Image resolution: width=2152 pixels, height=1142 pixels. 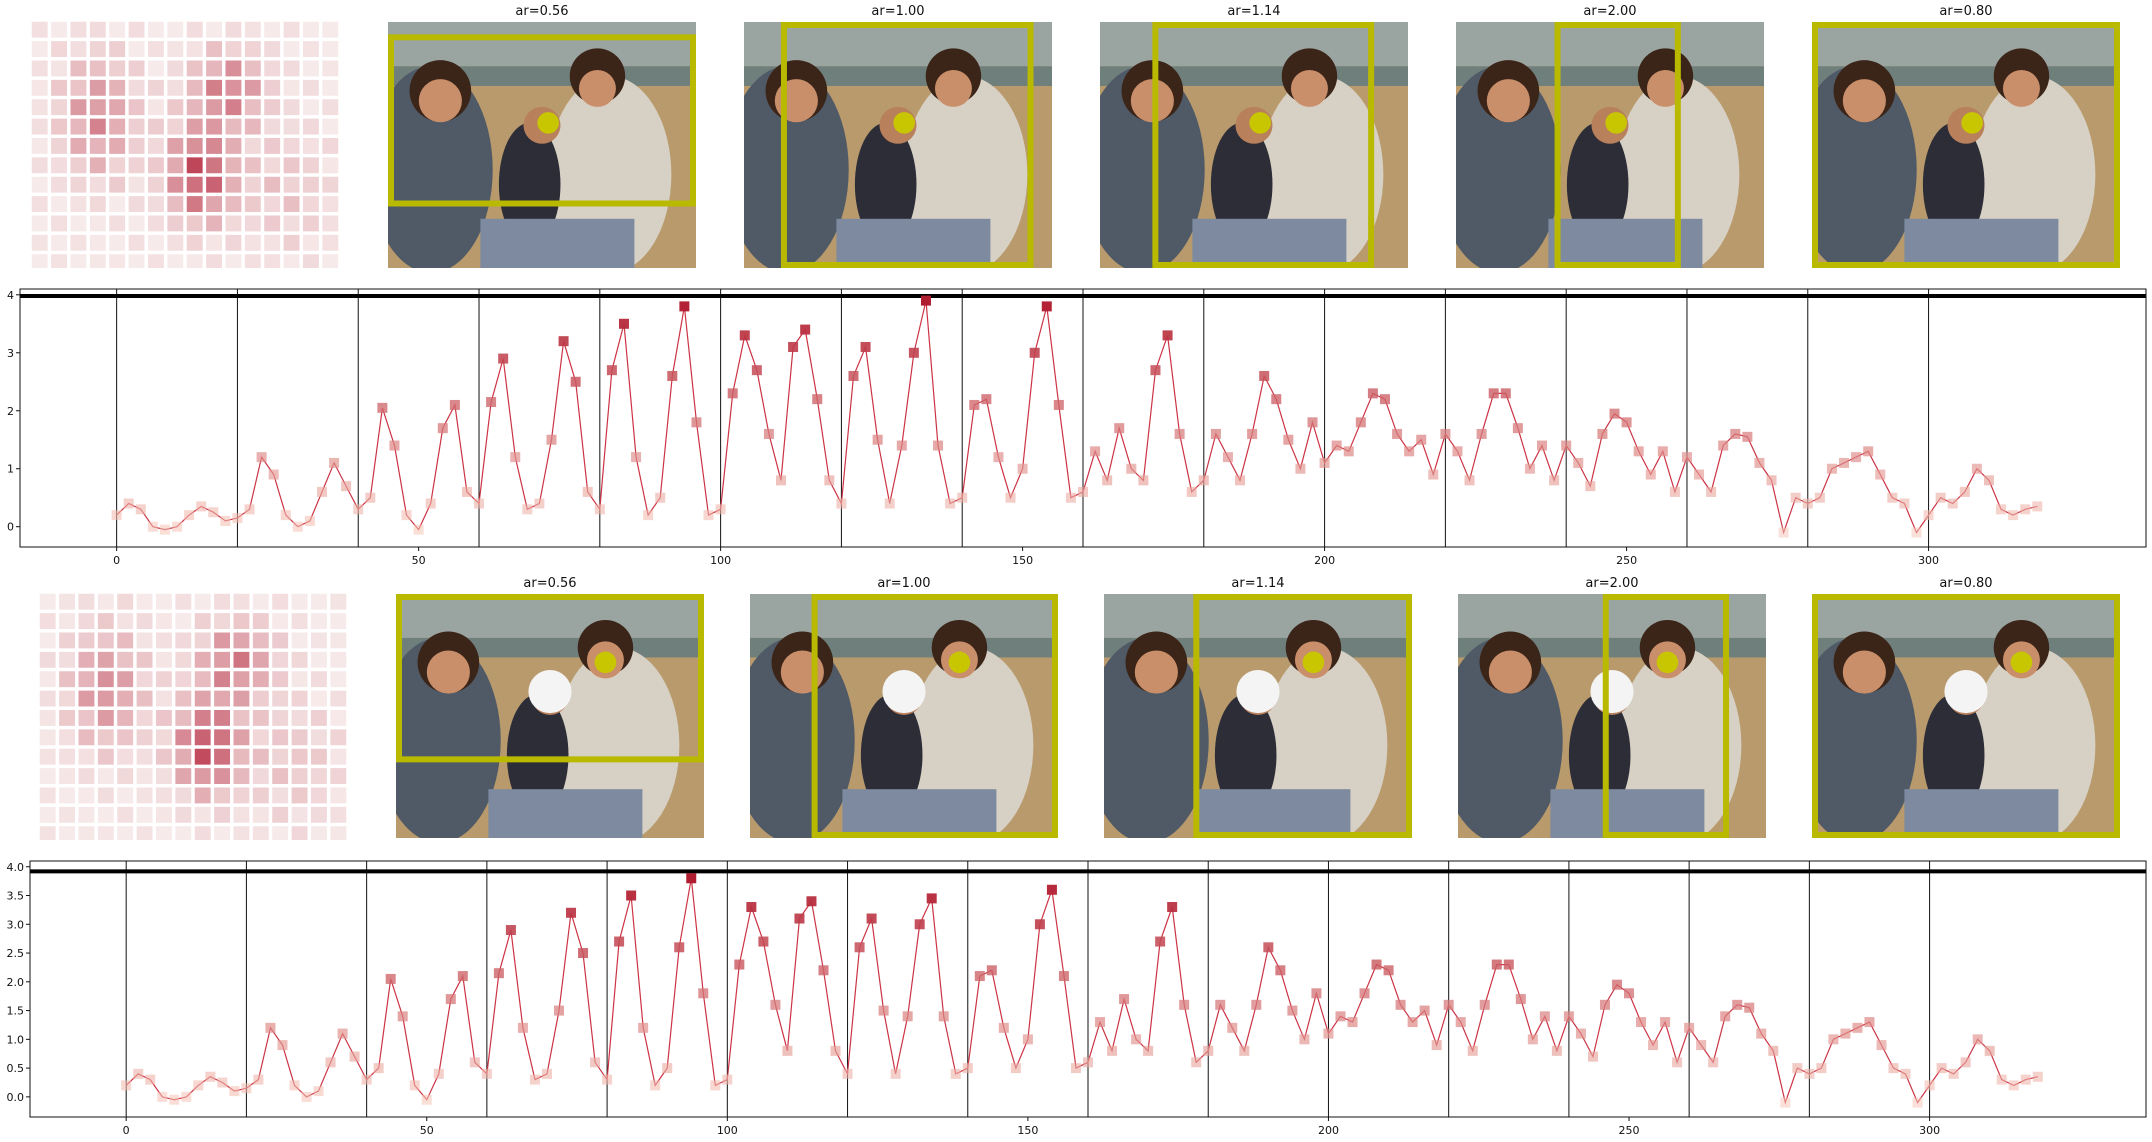 What do you see at coordinates (1328, 1130) in the screenshot?
I see `x-tick-label: 200` at bounding box center [1328, 1130].